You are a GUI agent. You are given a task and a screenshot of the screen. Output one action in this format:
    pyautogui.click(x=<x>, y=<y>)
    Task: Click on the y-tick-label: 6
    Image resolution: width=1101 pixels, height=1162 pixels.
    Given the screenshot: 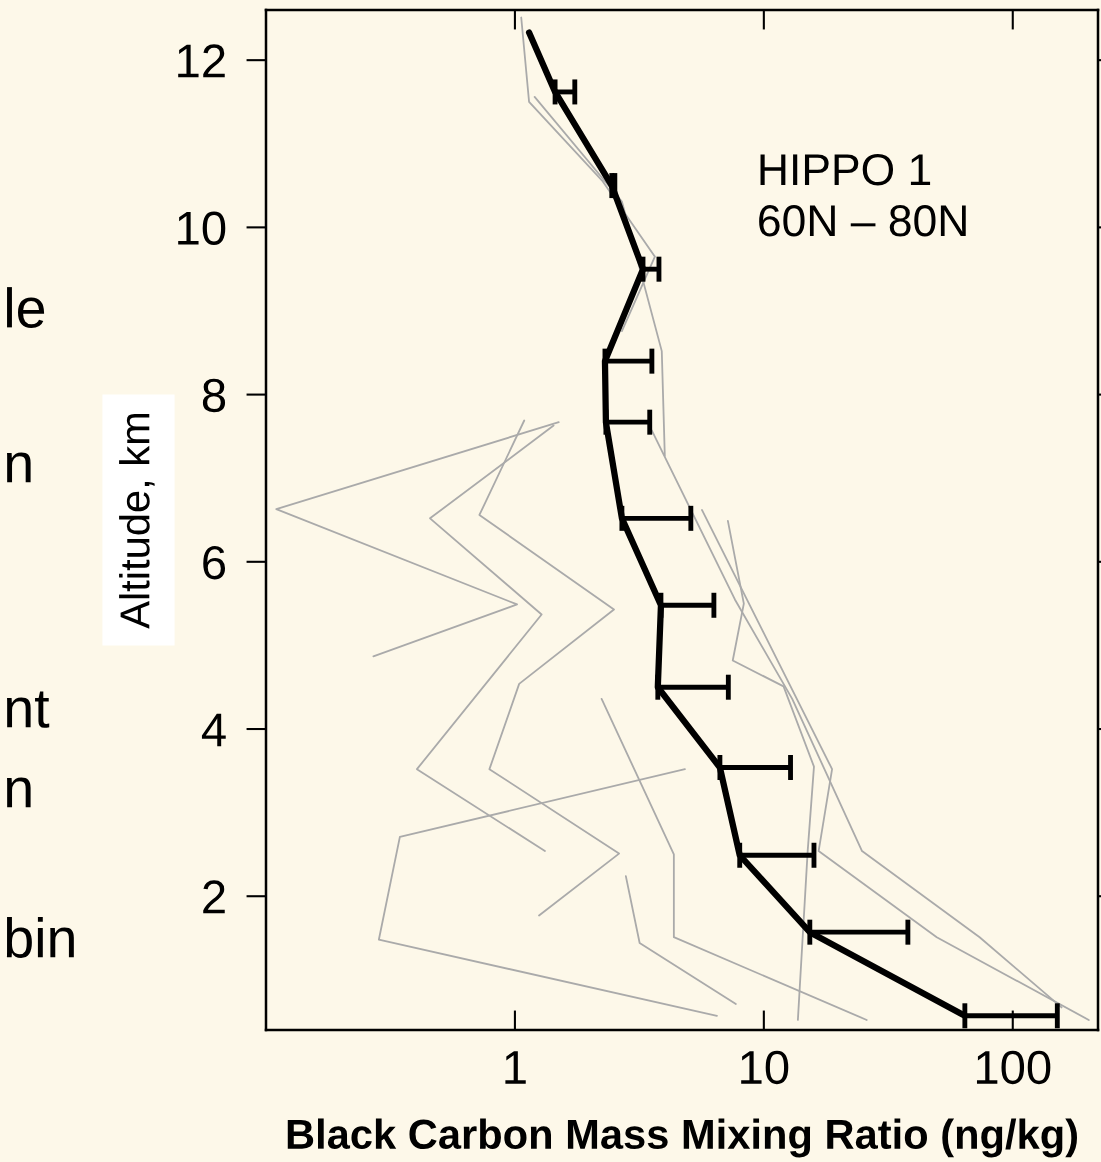 What is the action you would take?
    pyautogui.click(x=214, y=562)
    